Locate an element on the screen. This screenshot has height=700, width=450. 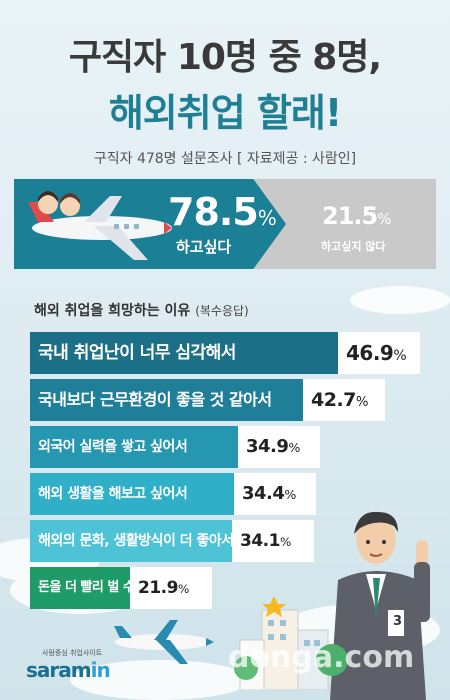
bar-value-6: 21.9% is located at coordinates (163, 588).